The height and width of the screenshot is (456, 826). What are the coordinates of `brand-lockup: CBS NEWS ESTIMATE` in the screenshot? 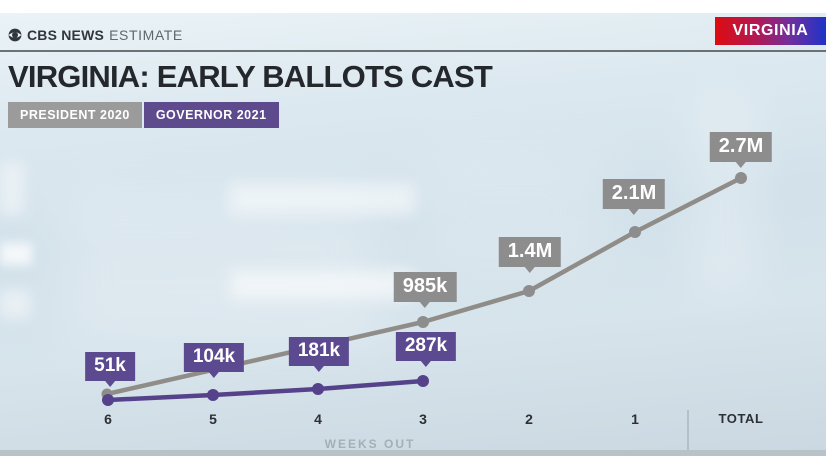 It's located at (95, 35).